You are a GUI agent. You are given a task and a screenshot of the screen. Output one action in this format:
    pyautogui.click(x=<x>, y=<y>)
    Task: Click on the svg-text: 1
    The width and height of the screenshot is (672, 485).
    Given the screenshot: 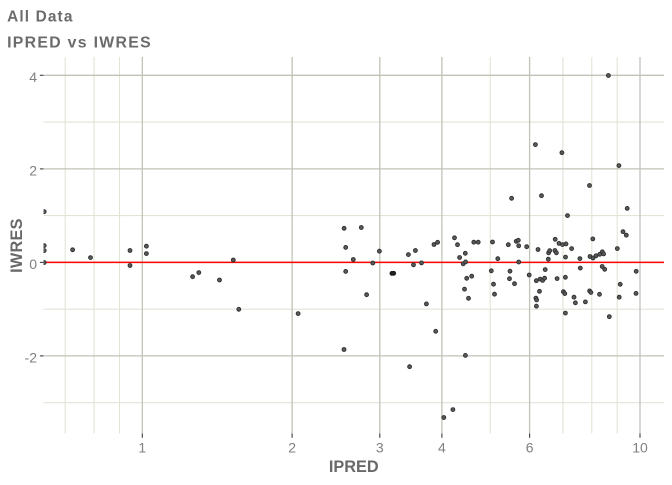 What is the action you would take?
    pyautogui.click(x=142, y=448)
    